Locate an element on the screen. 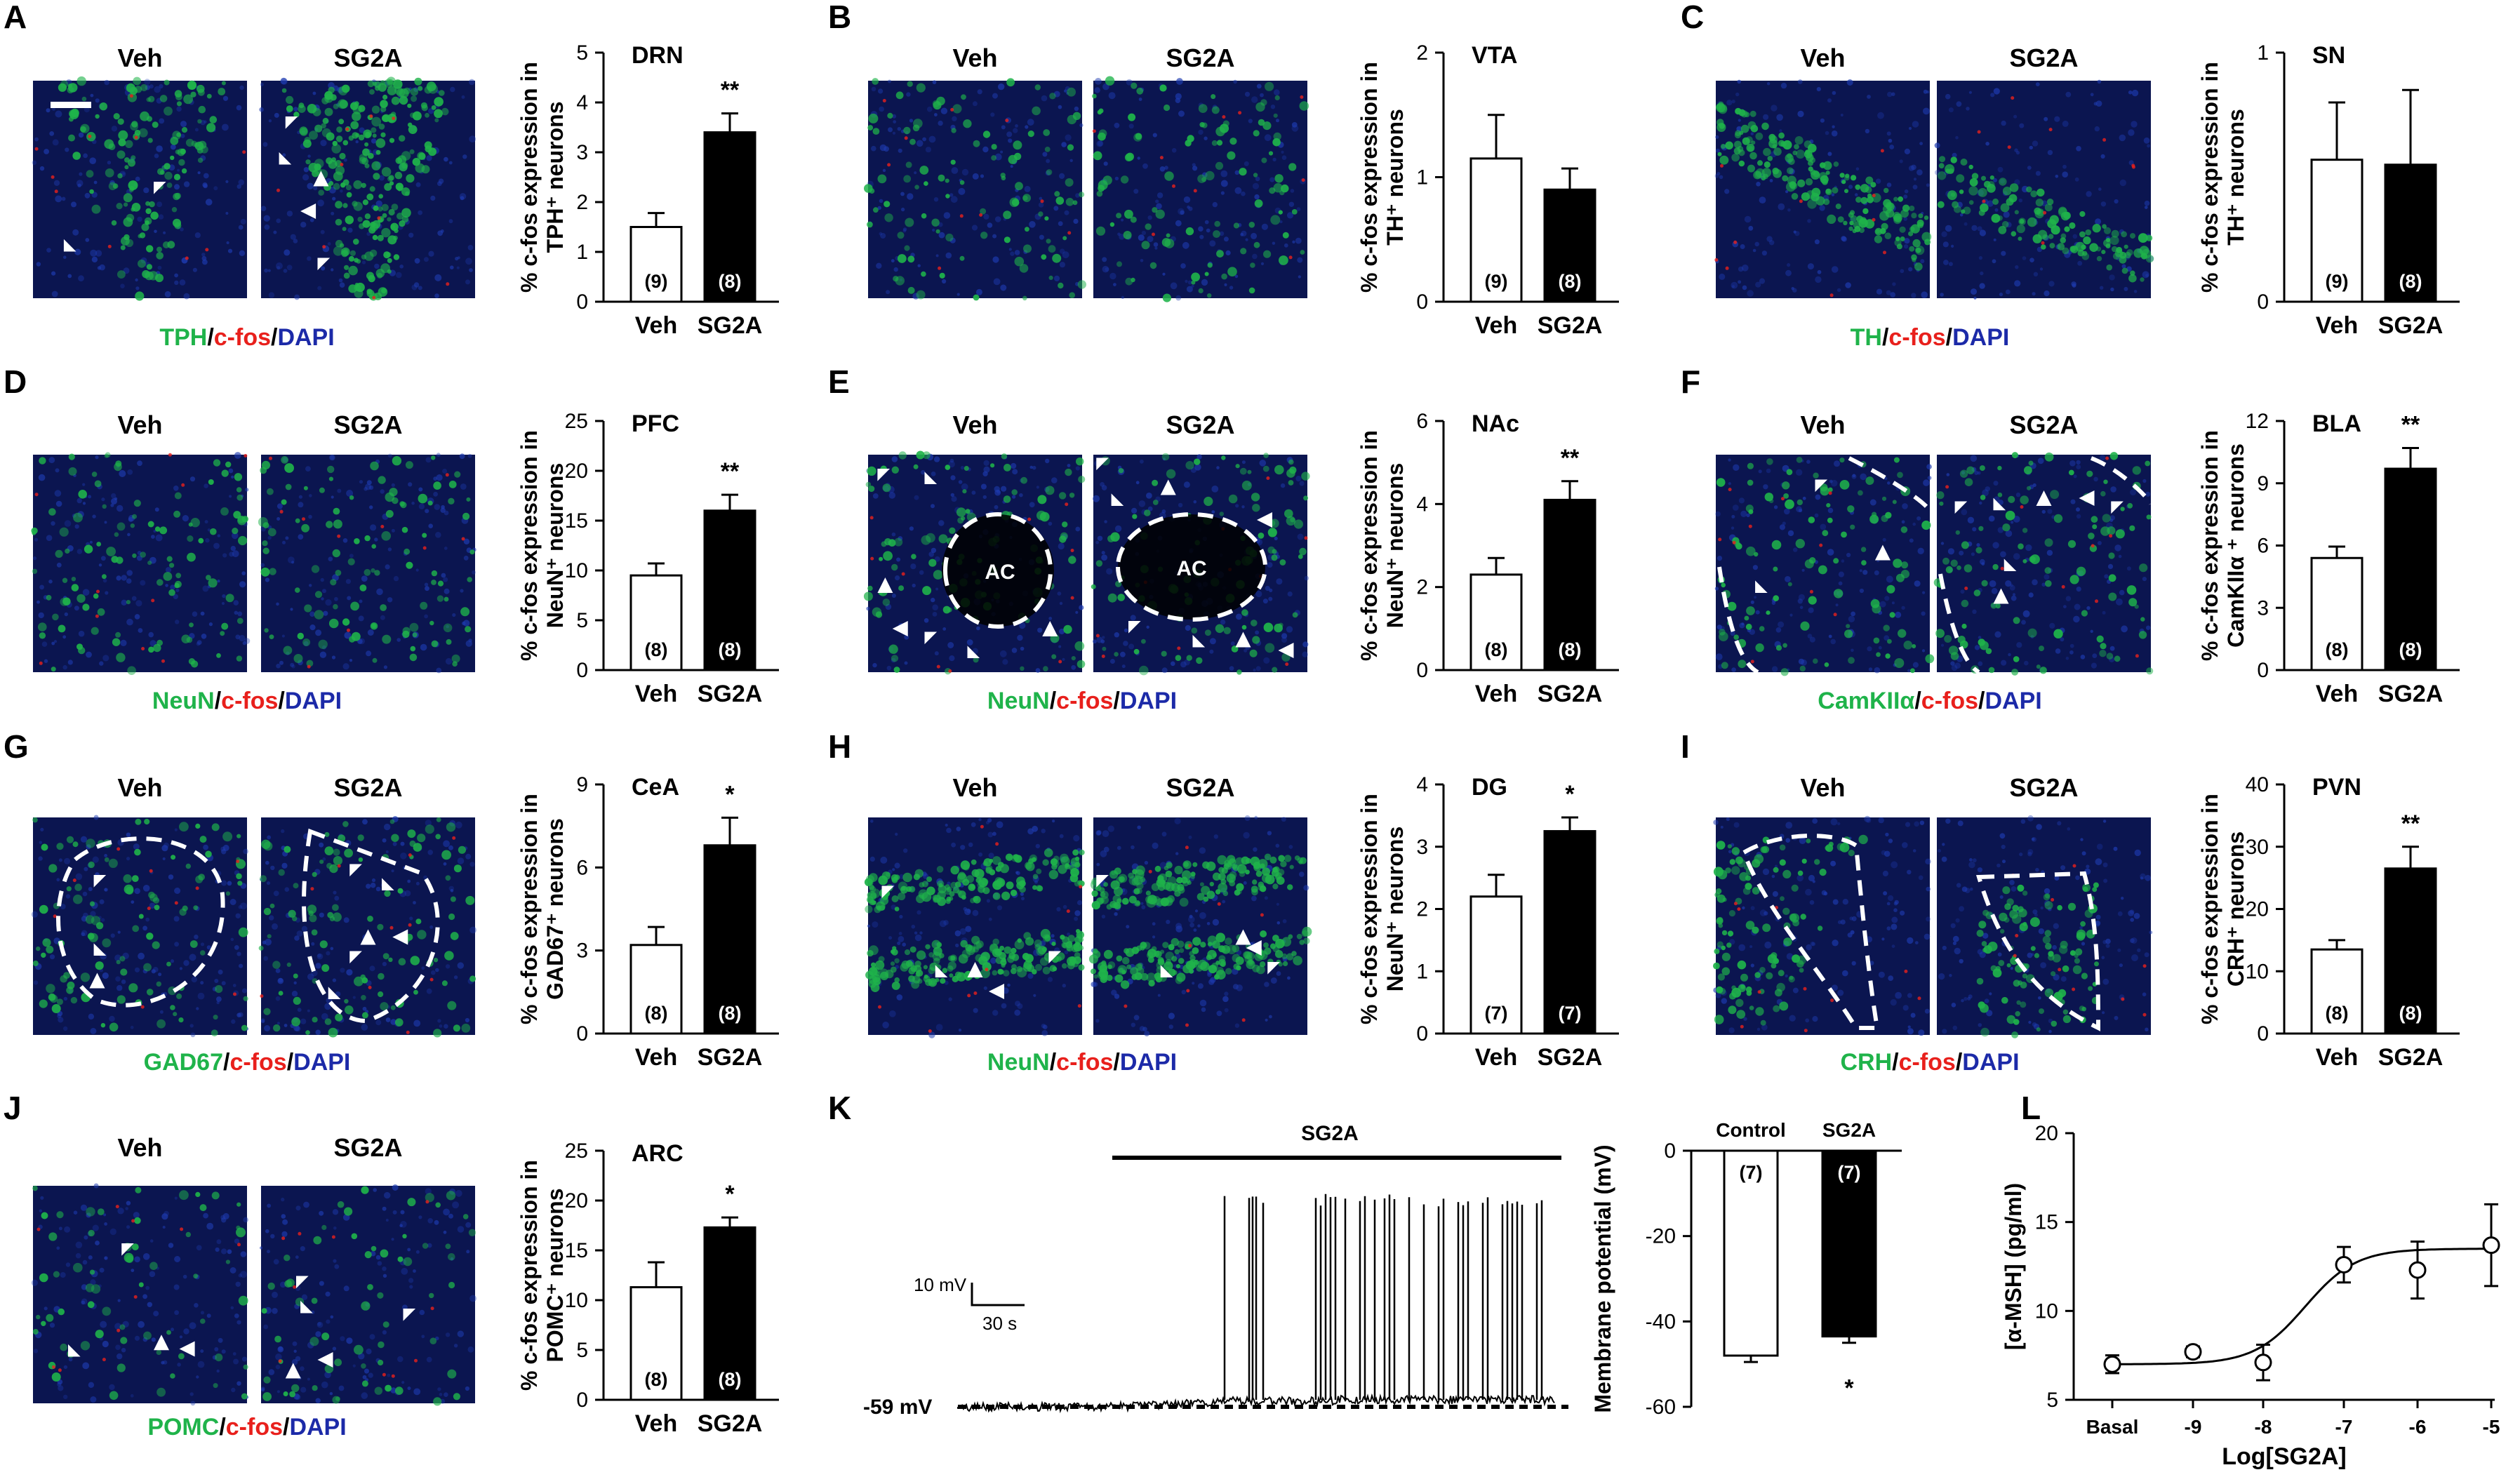 The image size is (2520, 1484). x-category-label: Veh is located at coordinates (1496, 694).